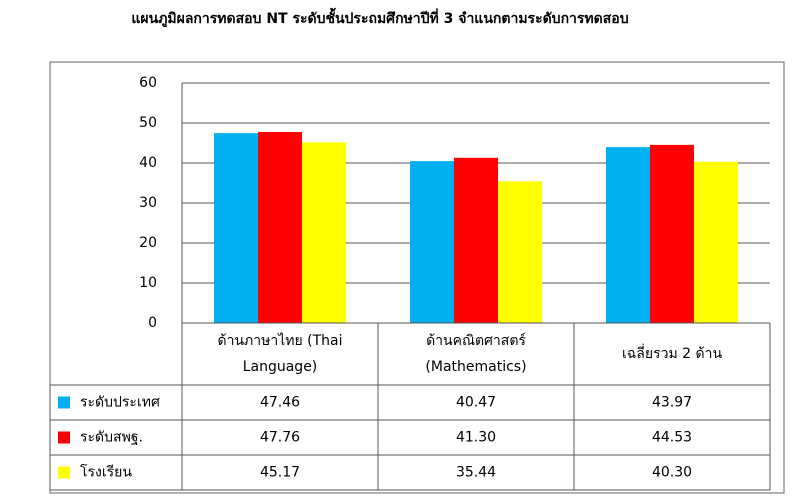 The height and width of the screenshot is (500, 800). I want to click on table-value: 44.53, so click(672, 438).